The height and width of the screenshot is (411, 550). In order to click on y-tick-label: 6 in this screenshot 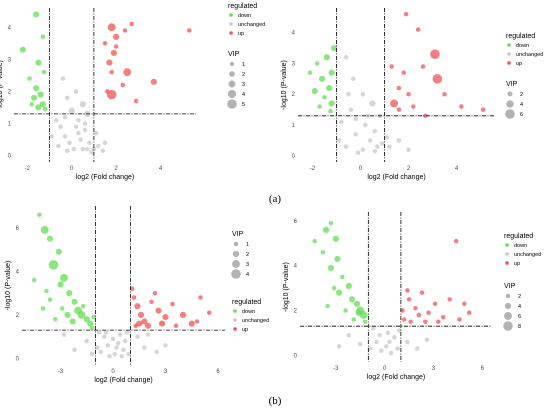, I will do `click(296, 222)`.